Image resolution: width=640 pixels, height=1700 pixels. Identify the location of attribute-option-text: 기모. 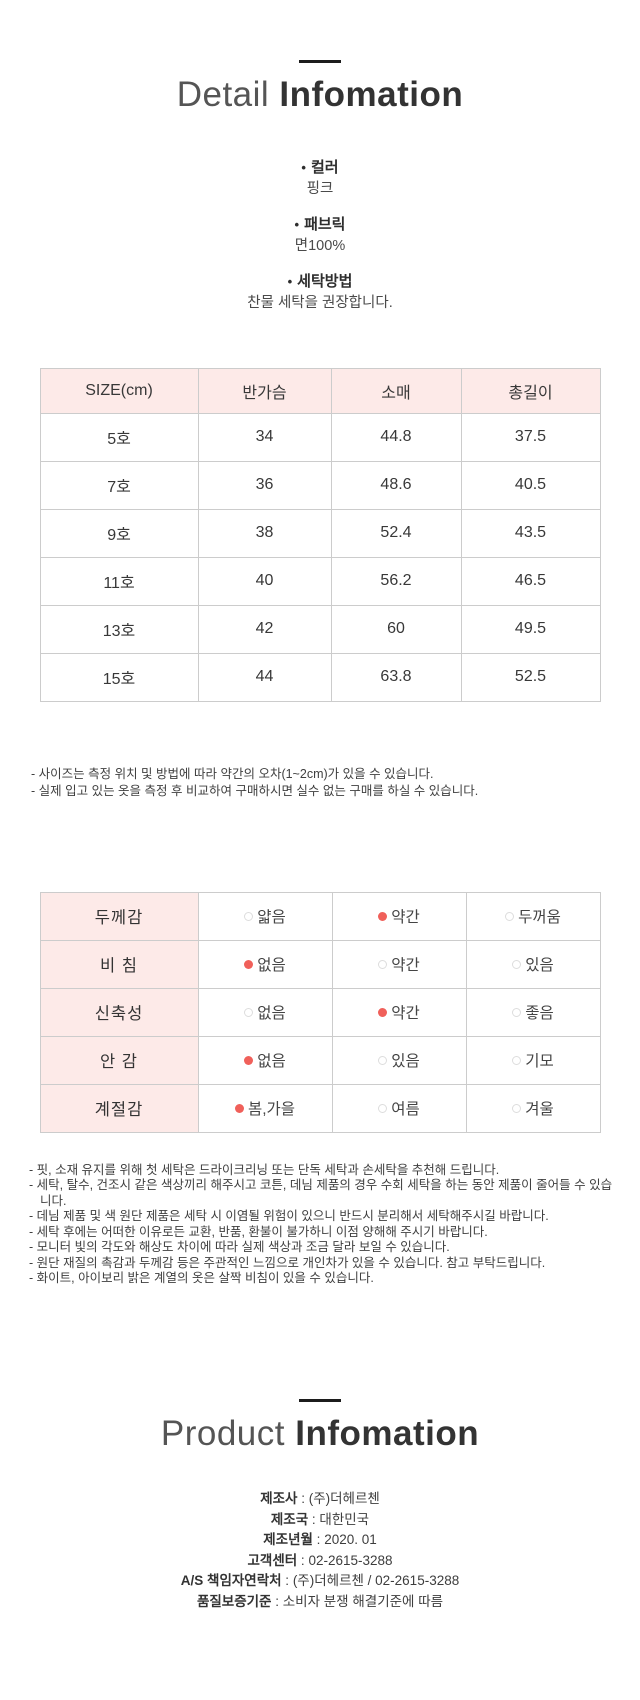
(539, 1061).